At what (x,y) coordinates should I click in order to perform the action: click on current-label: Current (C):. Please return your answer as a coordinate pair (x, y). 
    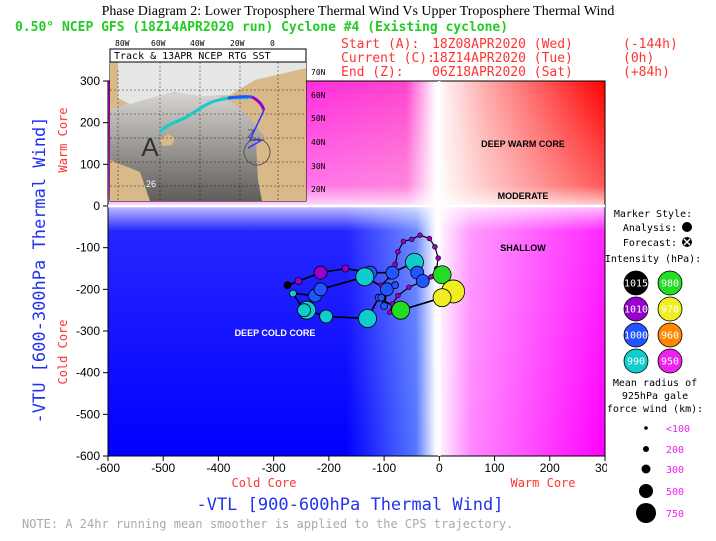
    Looking at the image, I should click on (388, 58).